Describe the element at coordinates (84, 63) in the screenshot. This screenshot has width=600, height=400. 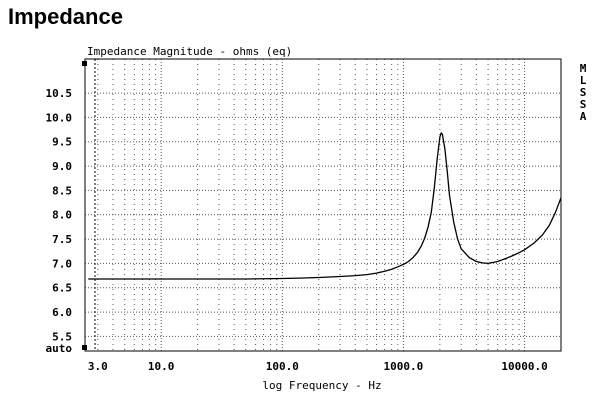
I see `top-left-marker` at that location.